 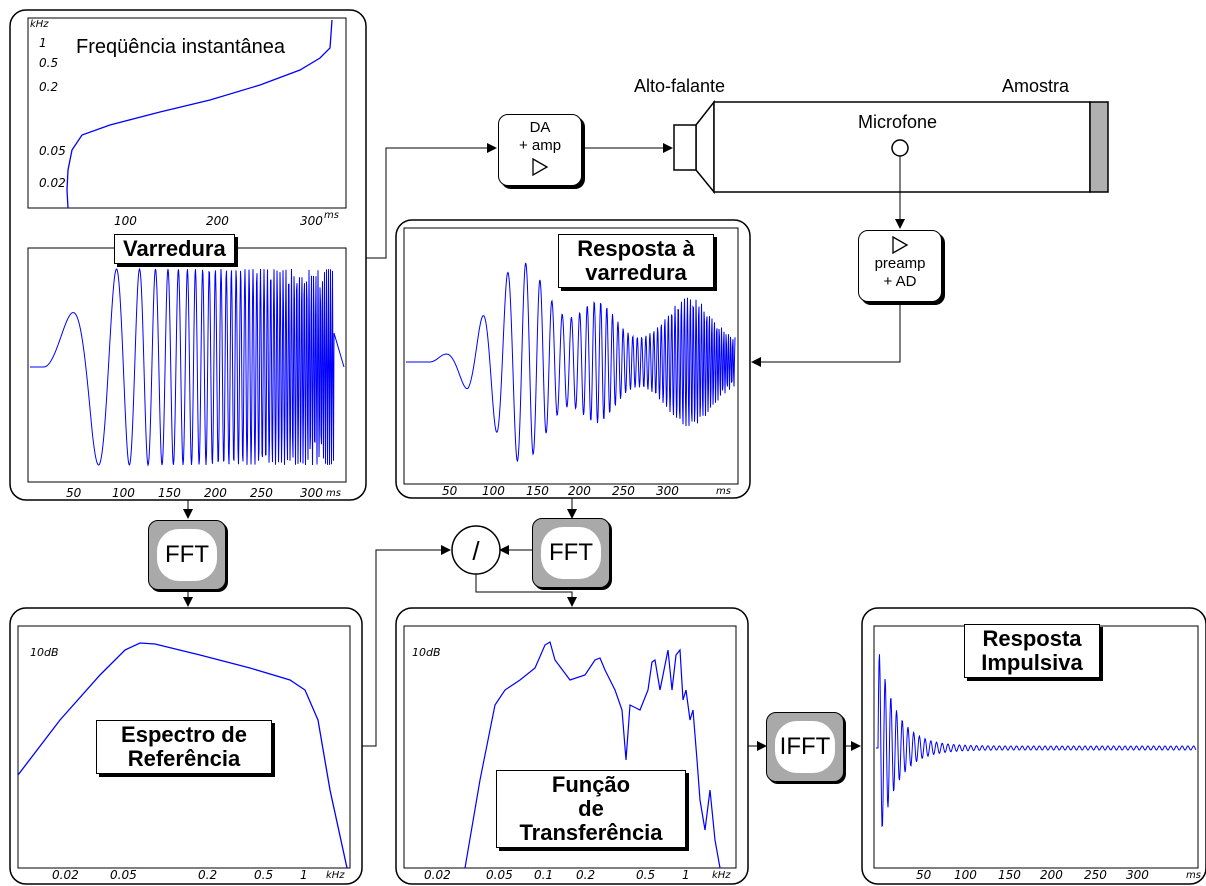 I want to click on sample-label: Amostra, so click(x=1036, y=86).